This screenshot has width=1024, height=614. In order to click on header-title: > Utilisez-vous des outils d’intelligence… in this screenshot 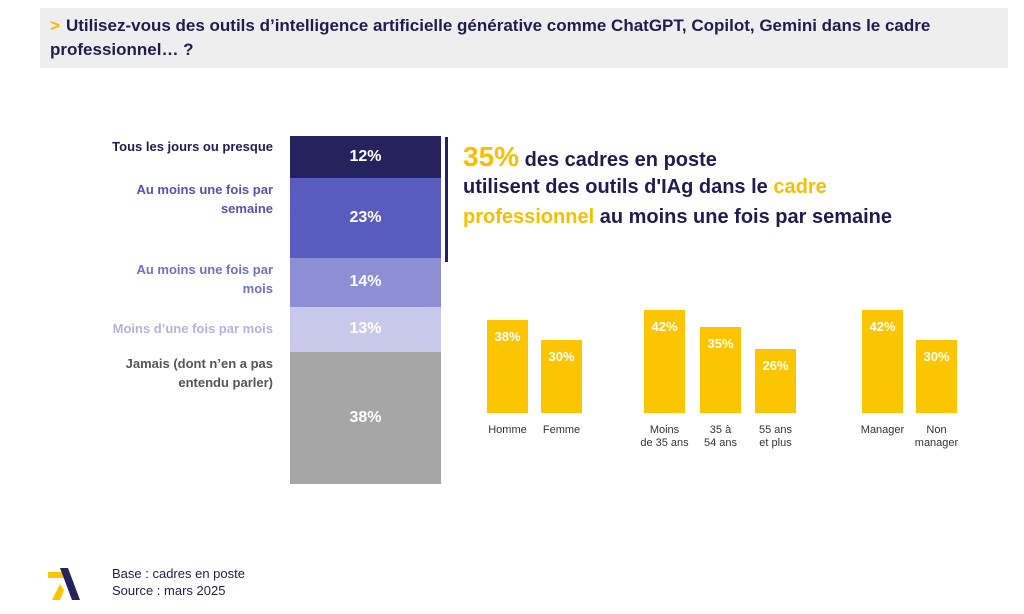, I will do `click(525, 38)`.